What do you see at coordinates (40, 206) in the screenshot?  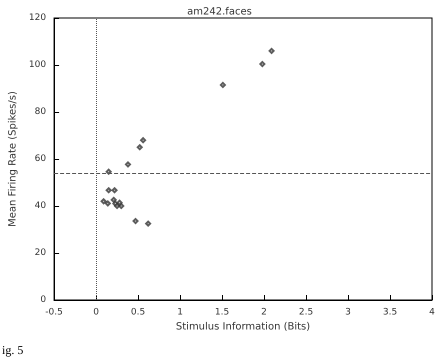 I see `y-tick-label: 40` at bounding box center [40, 206].